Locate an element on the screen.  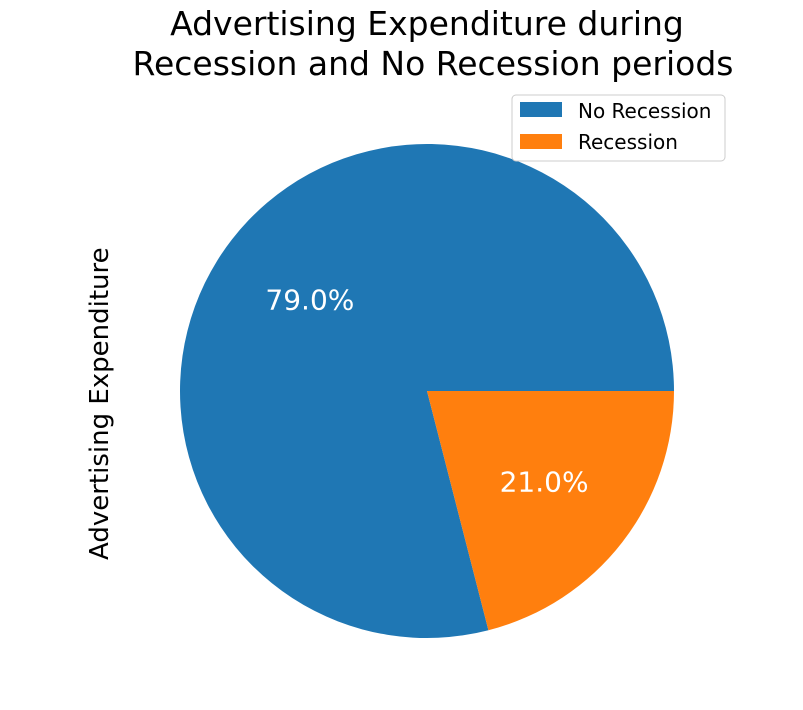
legend-swatch-recession is located at coordinates (541, 141).